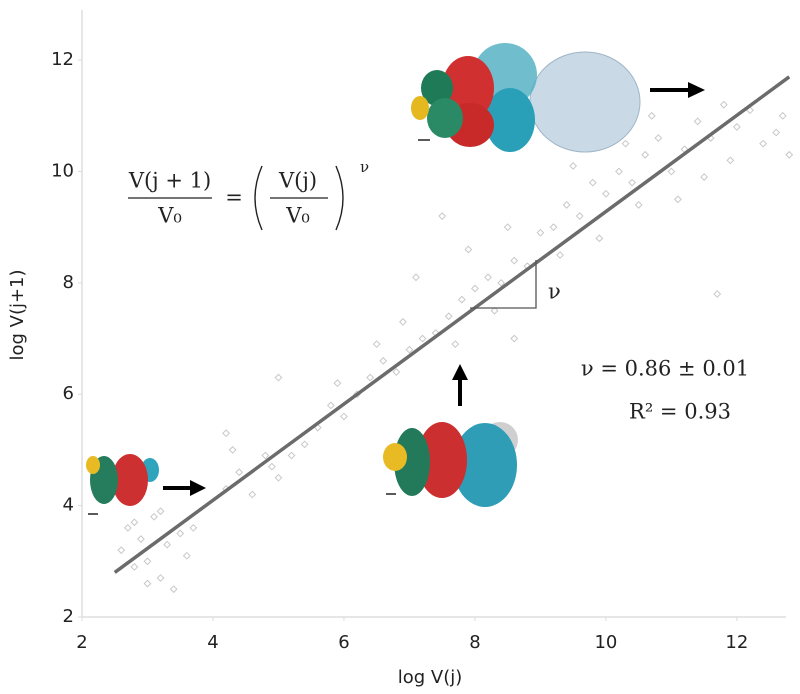  Describe the element at coordinates (68, 282) in the screenshot. I see `y-tick-label: 8` at that location.